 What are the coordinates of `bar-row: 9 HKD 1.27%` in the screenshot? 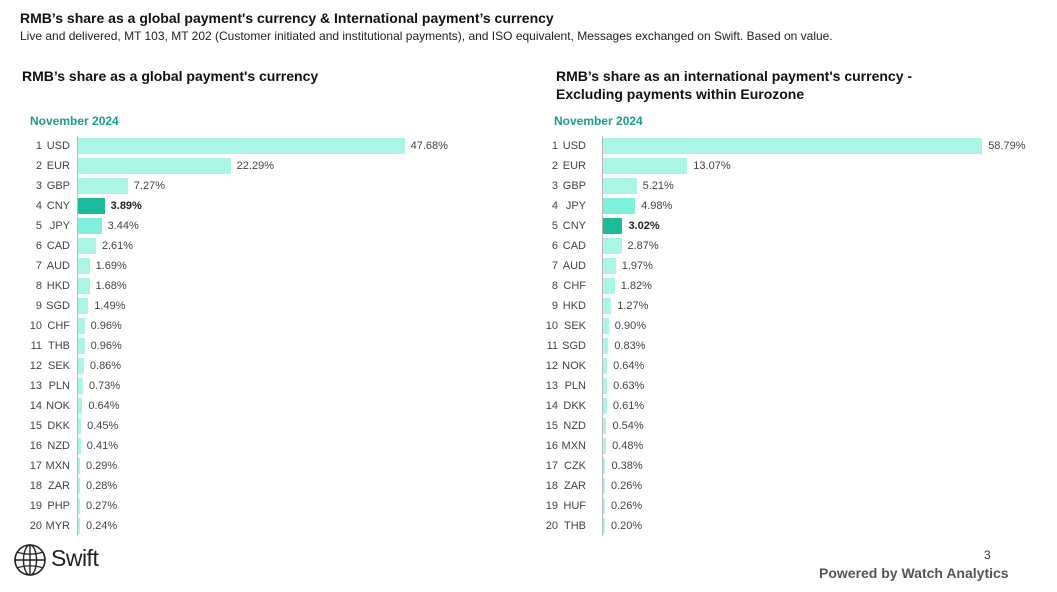 It's located at (795, 306).